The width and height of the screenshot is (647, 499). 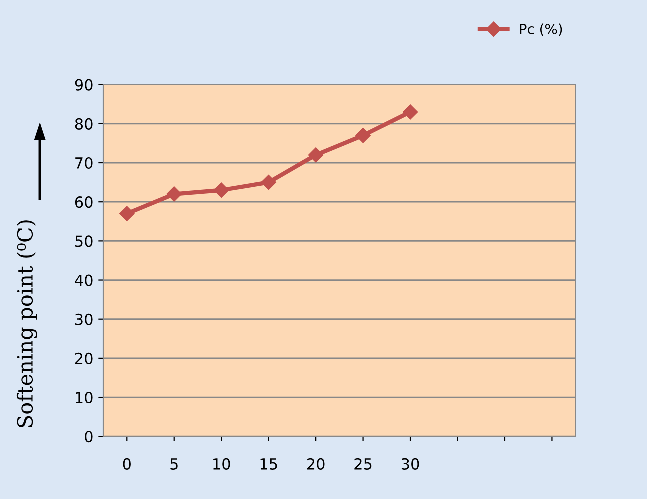 What do you see at coordinates (269, 464) in the screenshot?
I see `x-tick-label: 15` at bounding box center [269, 464].